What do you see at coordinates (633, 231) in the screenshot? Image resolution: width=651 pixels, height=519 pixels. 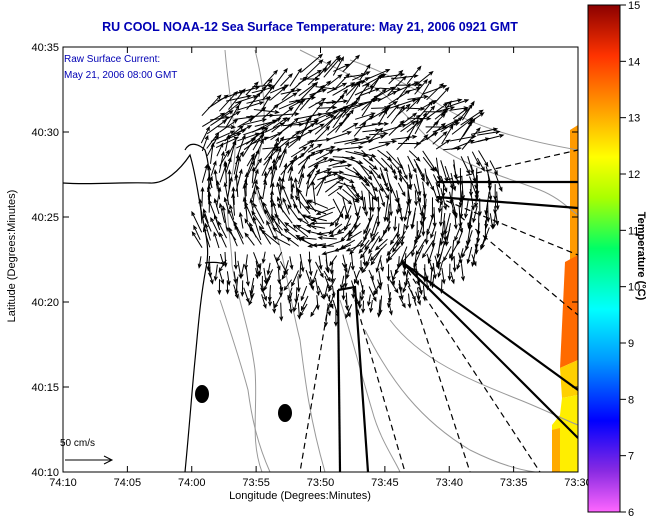 I see `colorbar-tick-label: 11` at bounding box center [633, 231].